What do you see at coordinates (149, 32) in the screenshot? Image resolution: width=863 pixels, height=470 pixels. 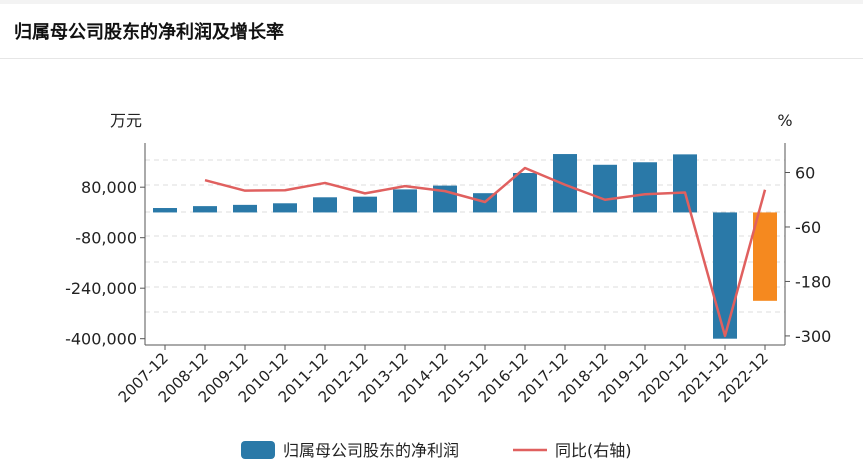 I see `panel-title: 归属母公司股东的净利润及增长率` at bounding box center [149, 32].